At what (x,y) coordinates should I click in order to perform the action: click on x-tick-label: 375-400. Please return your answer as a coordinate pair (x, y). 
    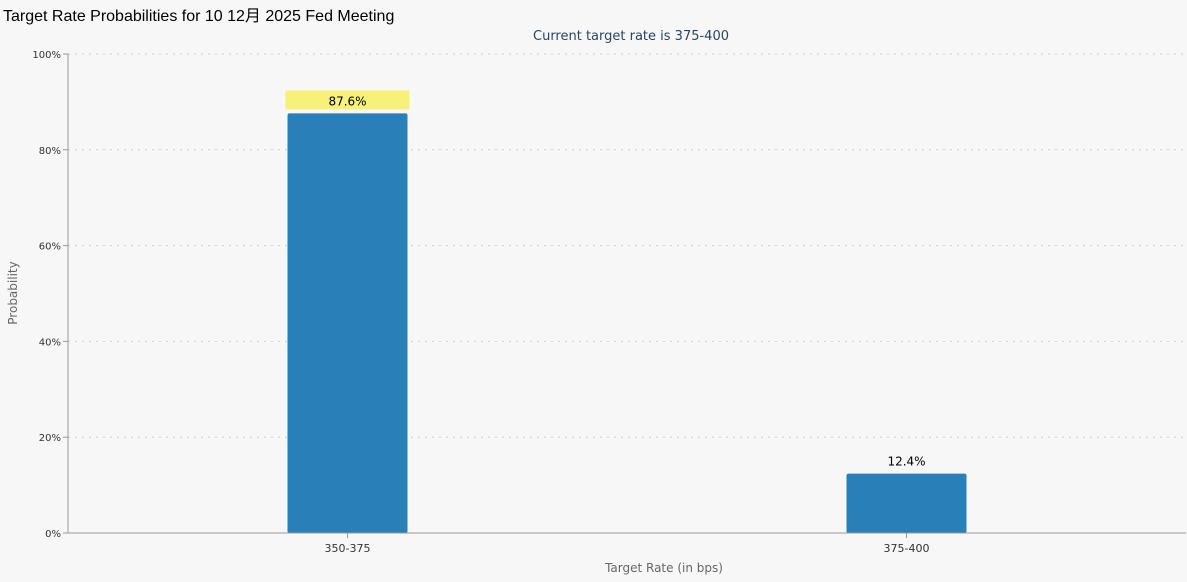
    Looking at the image, I should click on (907, 548).